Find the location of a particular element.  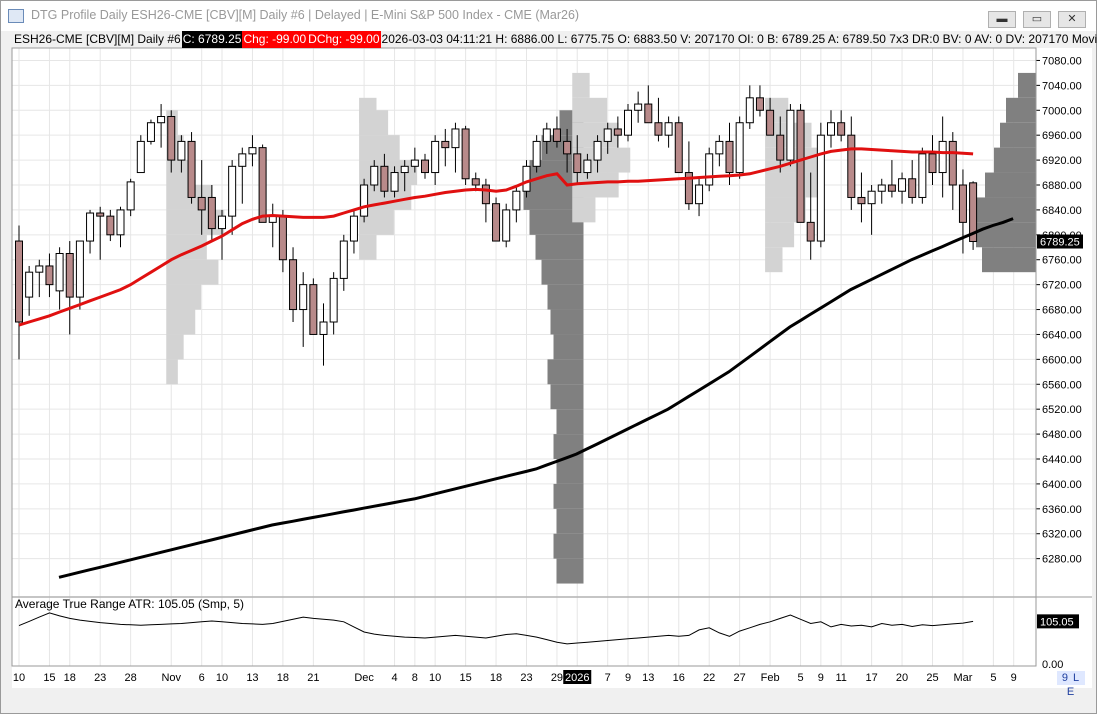

price-tick-label: 6880.00 is located at coordinates (1062, 186).